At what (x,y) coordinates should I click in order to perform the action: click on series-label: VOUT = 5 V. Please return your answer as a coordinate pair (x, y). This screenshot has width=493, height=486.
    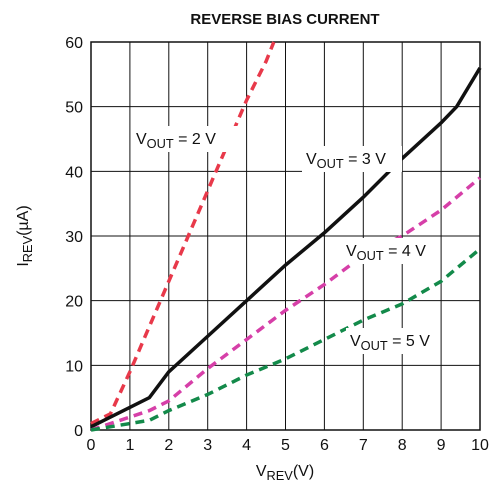
    Looking at the image, I should click on (390, 343).